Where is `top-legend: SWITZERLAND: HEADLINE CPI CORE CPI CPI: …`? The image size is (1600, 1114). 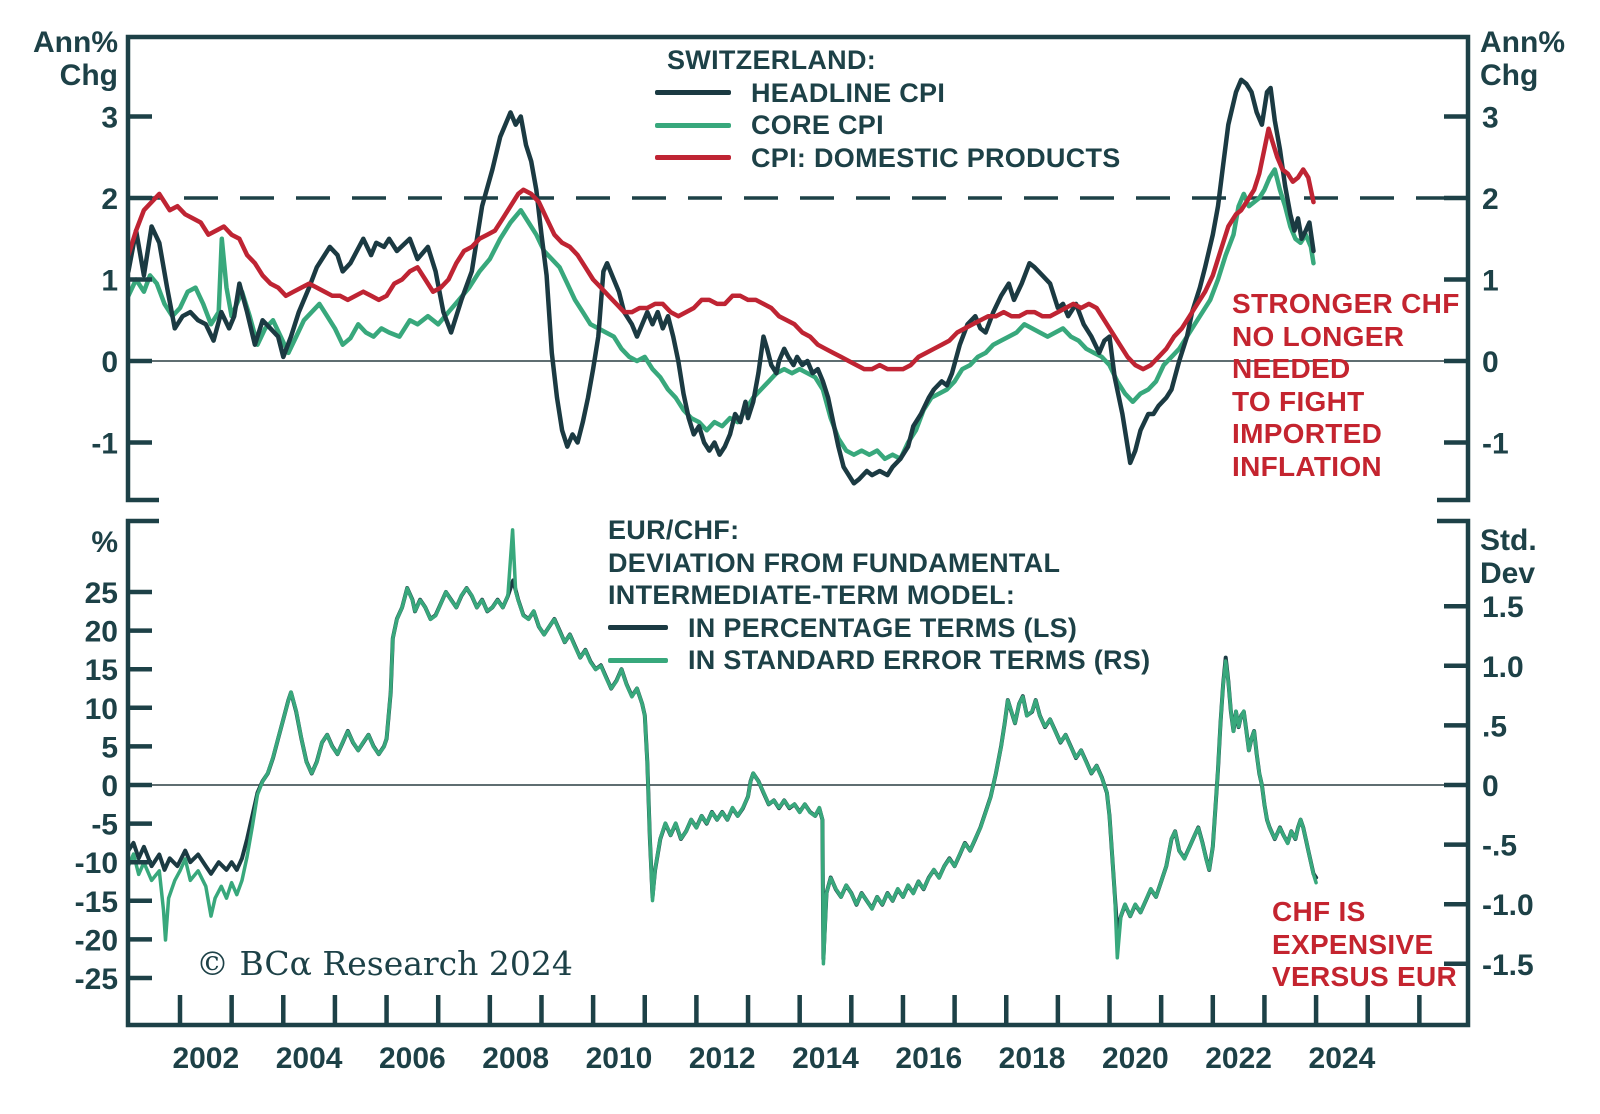 top-legend: SWITZERLAND: HEADLINE CPI CORE CPI CPI: … is located at coordinates (888, 109).